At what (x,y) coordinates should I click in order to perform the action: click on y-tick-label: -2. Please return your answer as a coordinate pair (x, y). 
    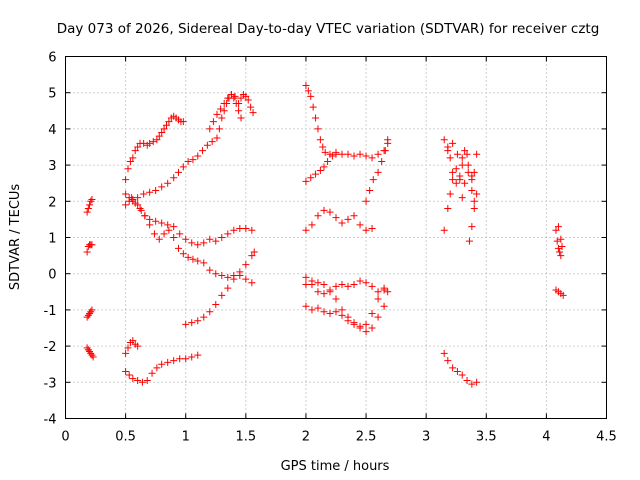
    Looking at the image, I should click on (50, 347).